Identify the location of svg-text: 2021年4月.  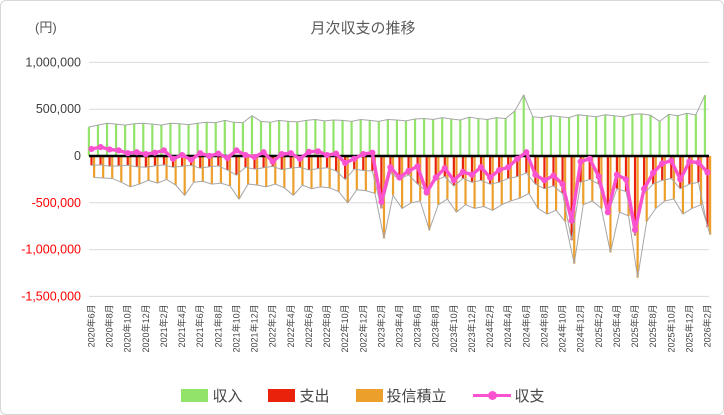
(181, 325).